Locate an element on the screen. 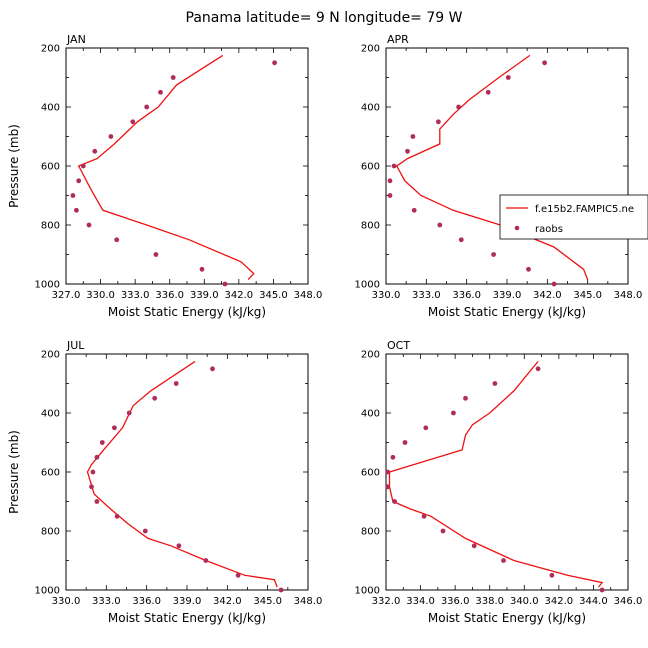 The height and width of the screenshot is (648, 648). x-tick-label: 327.0 is located at coordinates (66, 295).